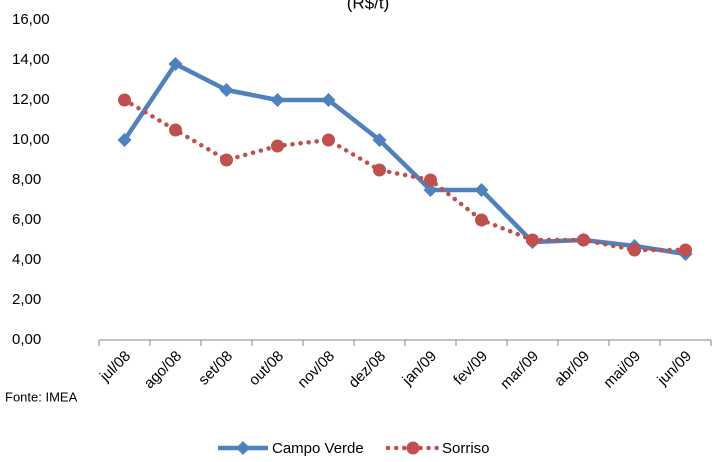  What do you see at coordinates (31, 99) in the screenshot?
I see `y-tick-label: 12,00` at bounding box center [31, 99].